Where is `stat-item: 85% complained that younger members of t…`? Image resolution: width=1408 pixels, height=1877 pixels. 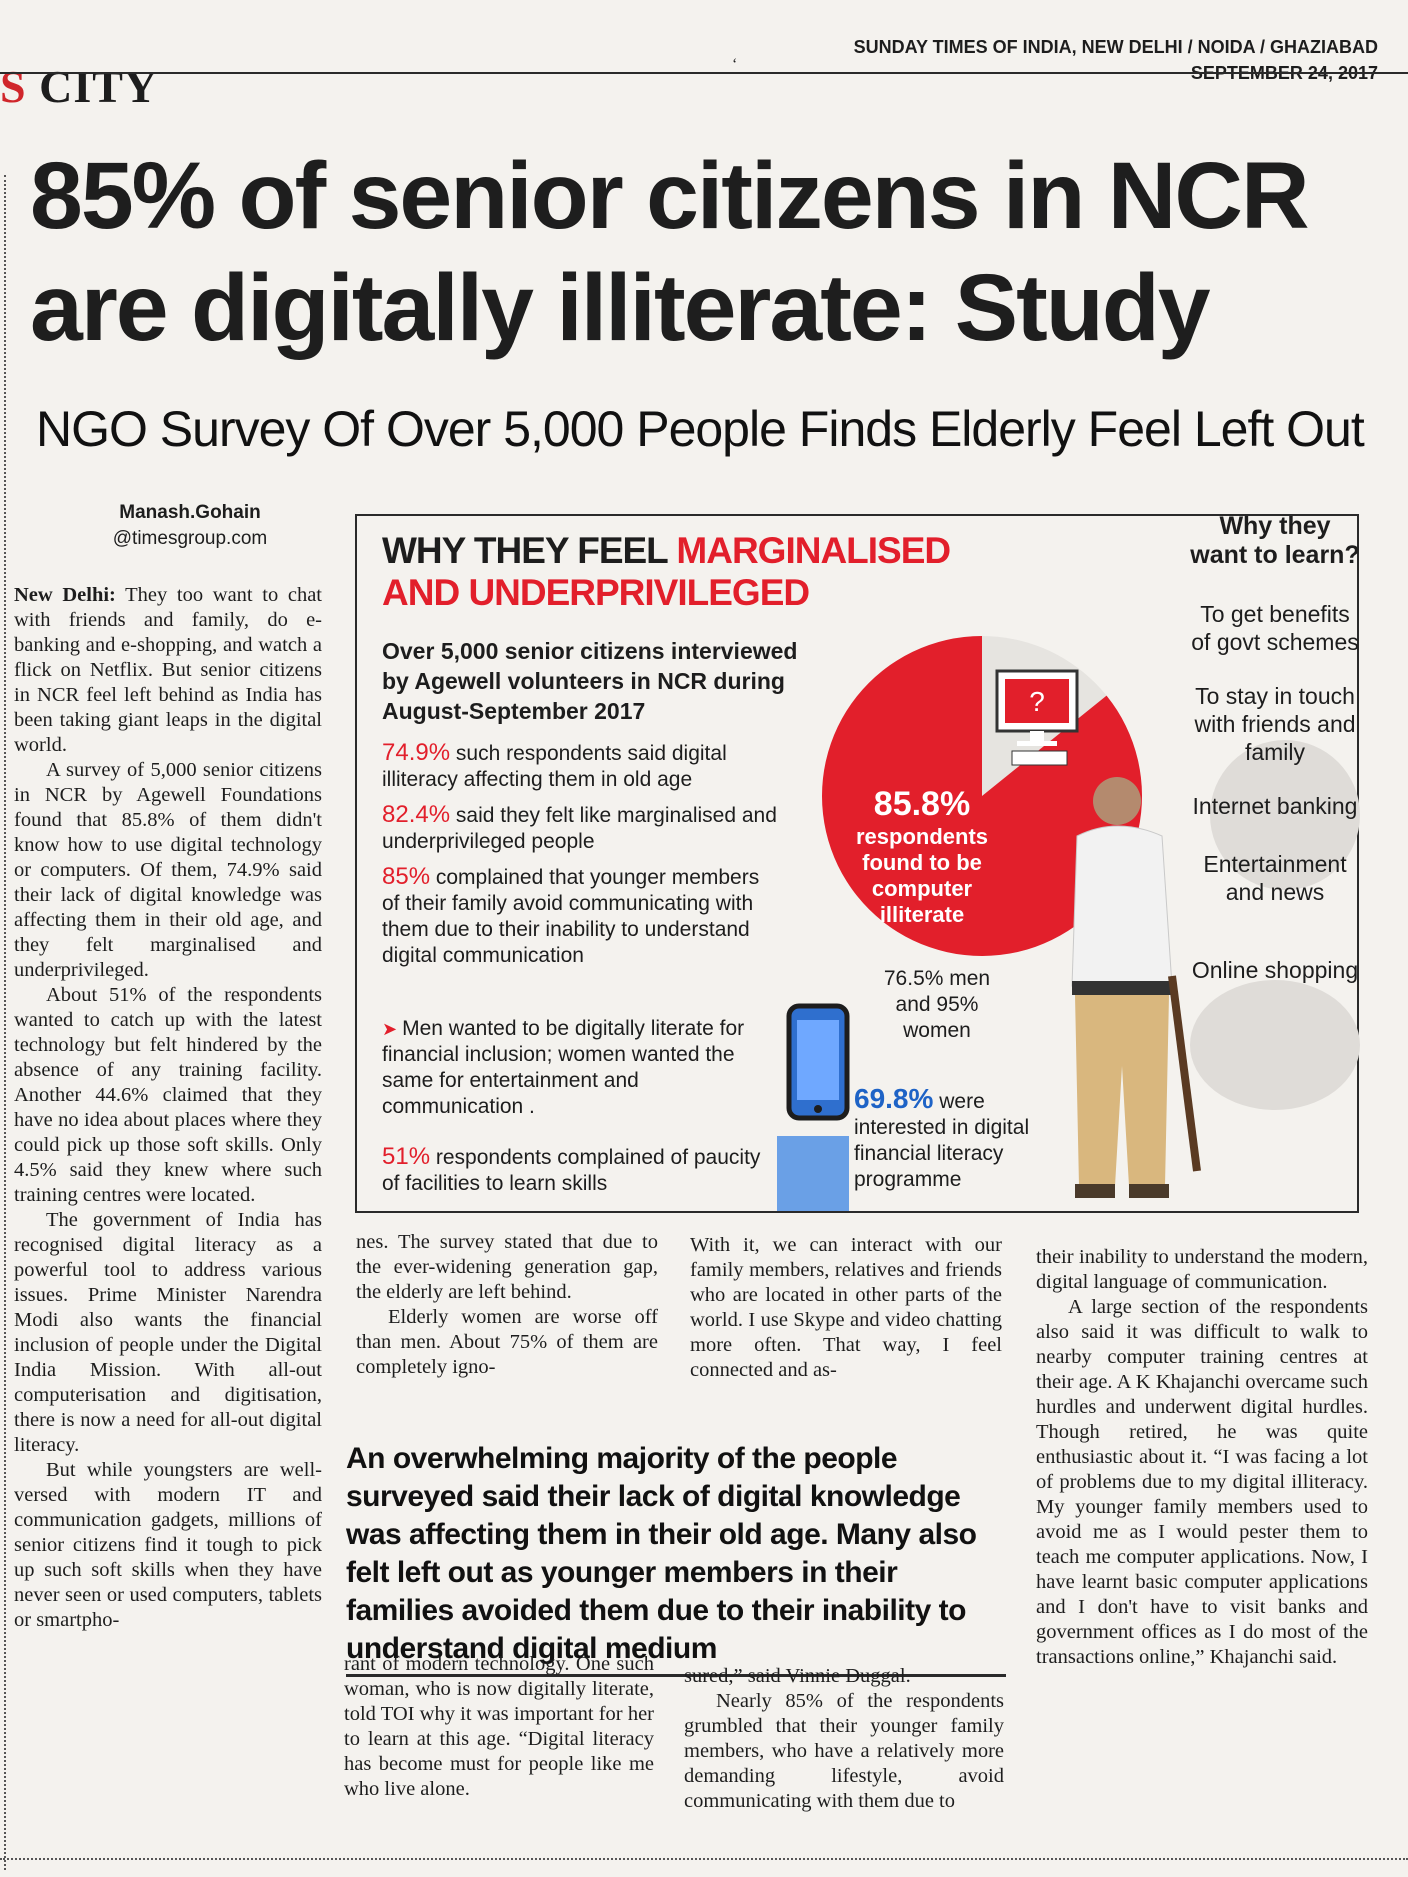 stat-item: 85% complained that younger members of t… is located at coordinates (582, 916).